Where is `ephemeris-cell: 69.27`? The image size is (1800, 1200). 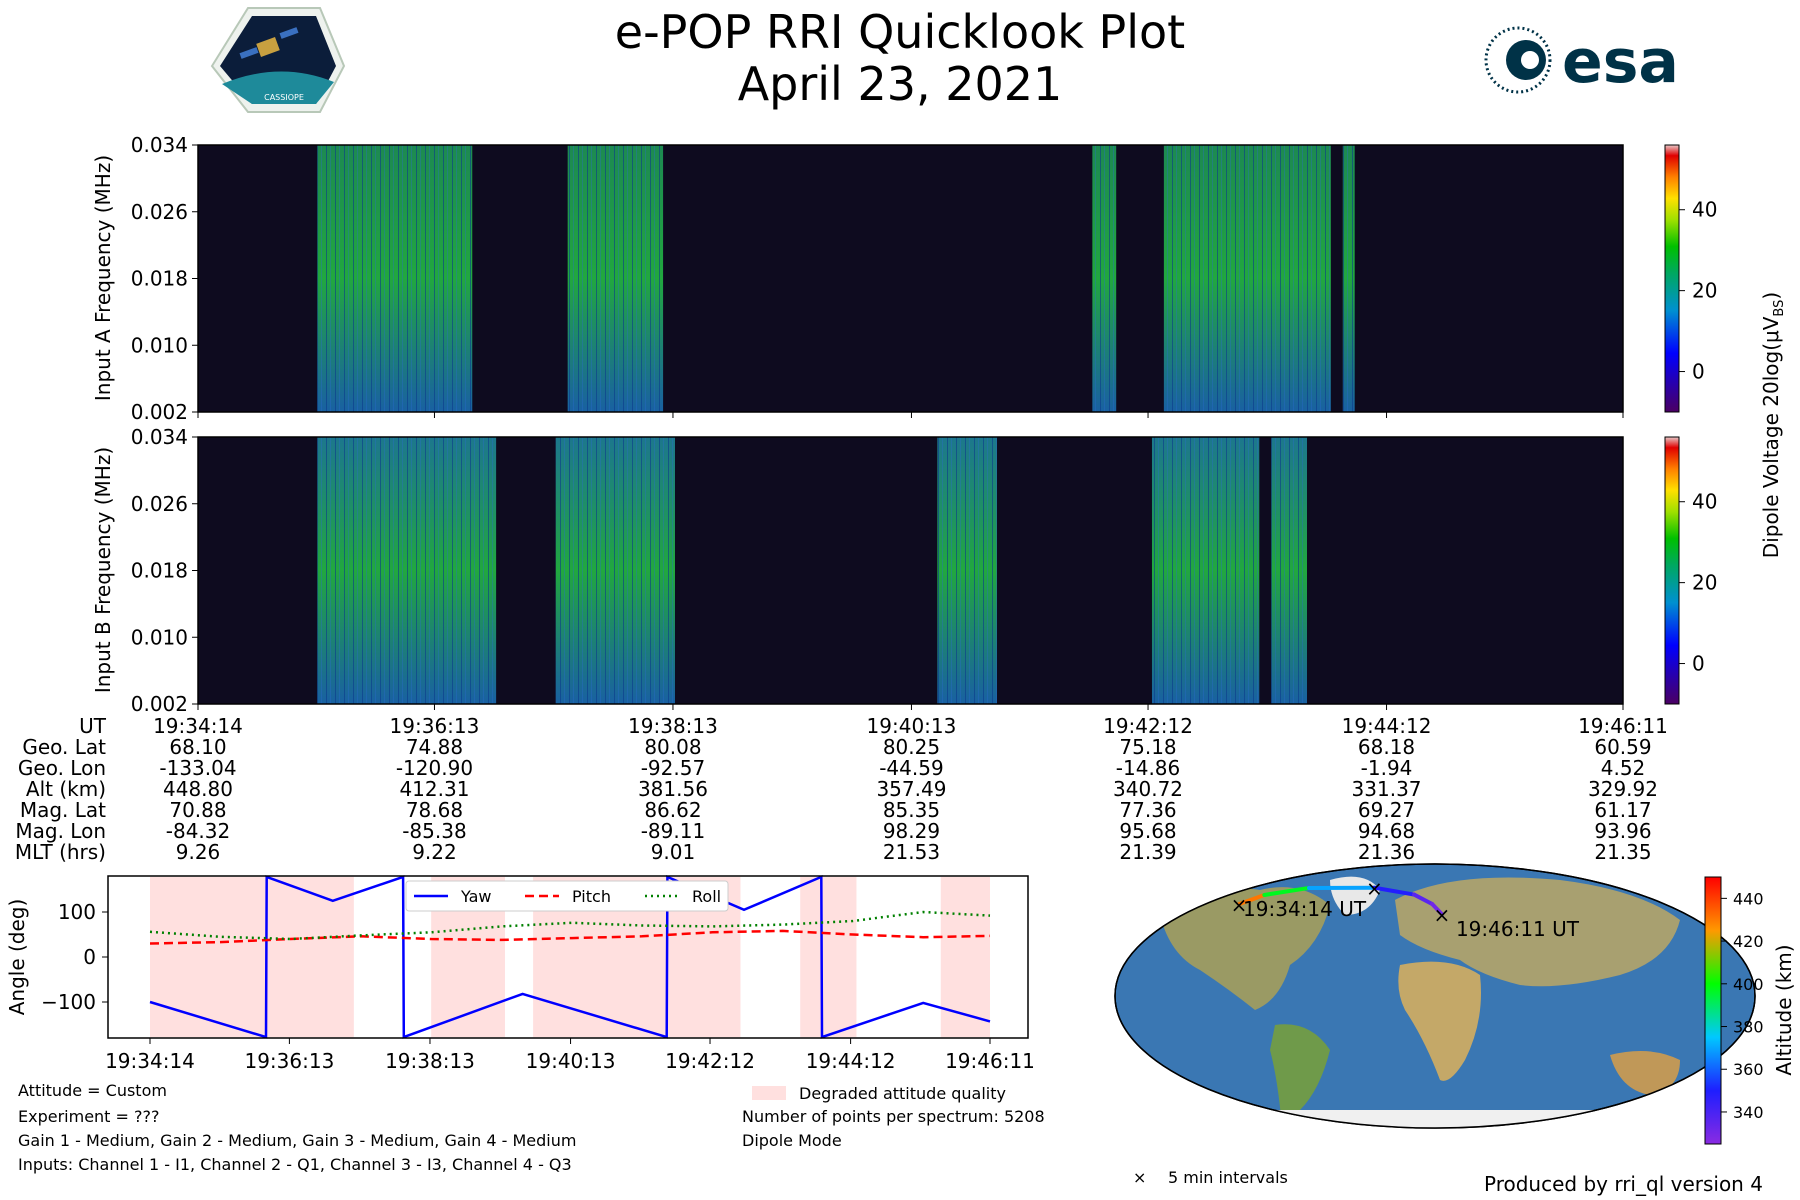 ephemeris-cell: 69.27 is located at coordinates (1386, 810).